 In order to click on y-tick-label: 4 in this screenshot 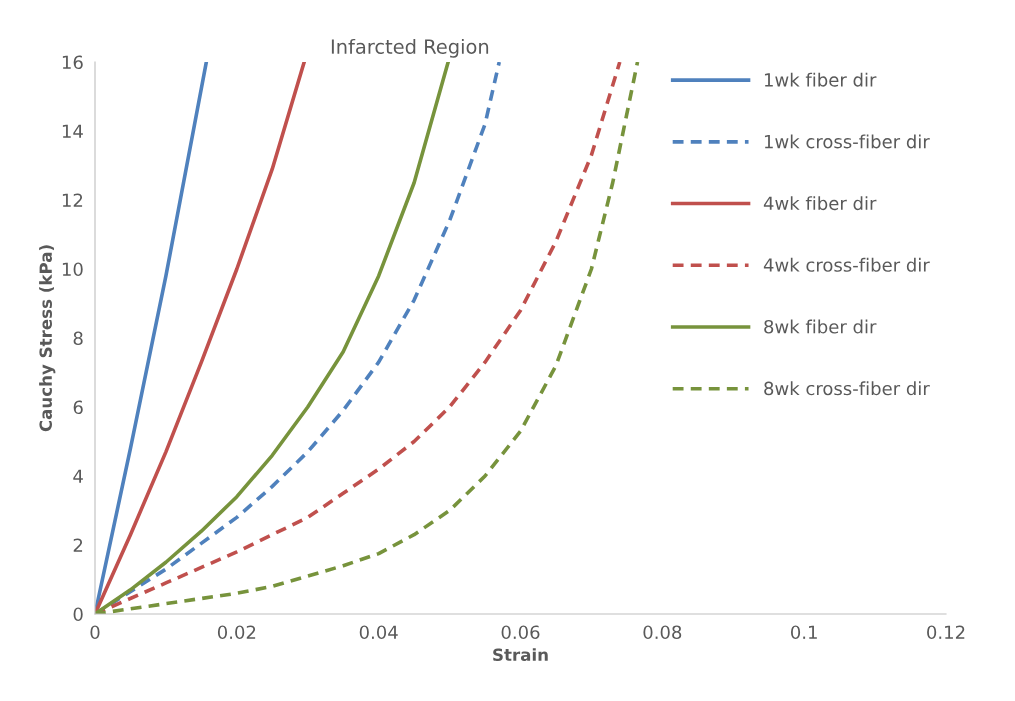, I will do `click(78, 476)`.